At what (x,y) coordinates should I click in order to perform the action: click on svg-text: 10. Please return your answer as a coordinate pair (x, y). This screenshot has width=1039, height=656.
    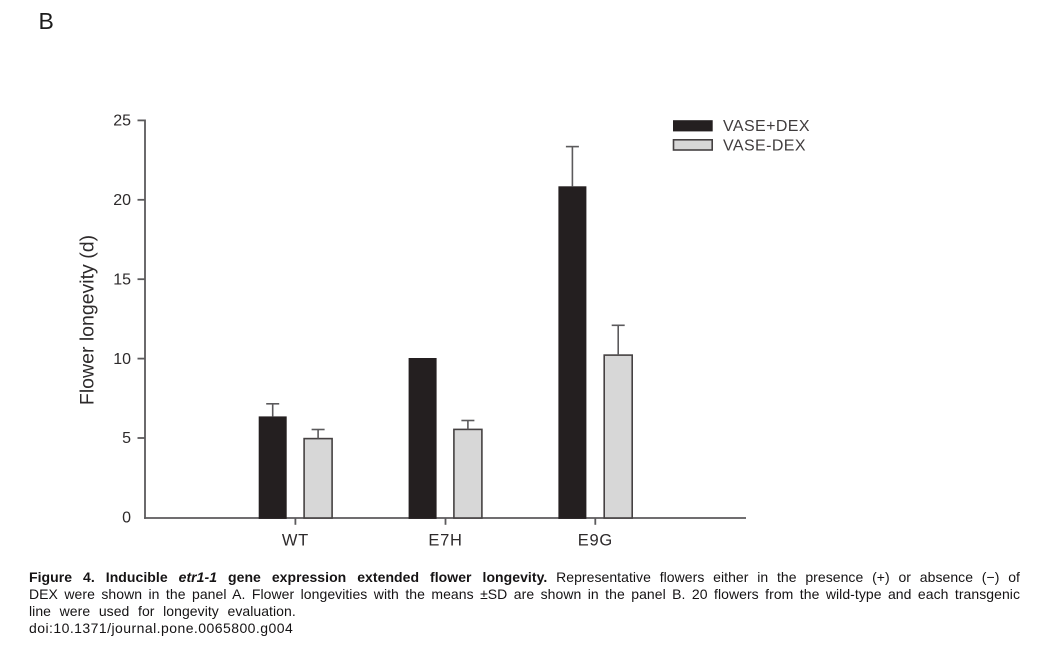
    Looking at the image, I should click on (122, 359).